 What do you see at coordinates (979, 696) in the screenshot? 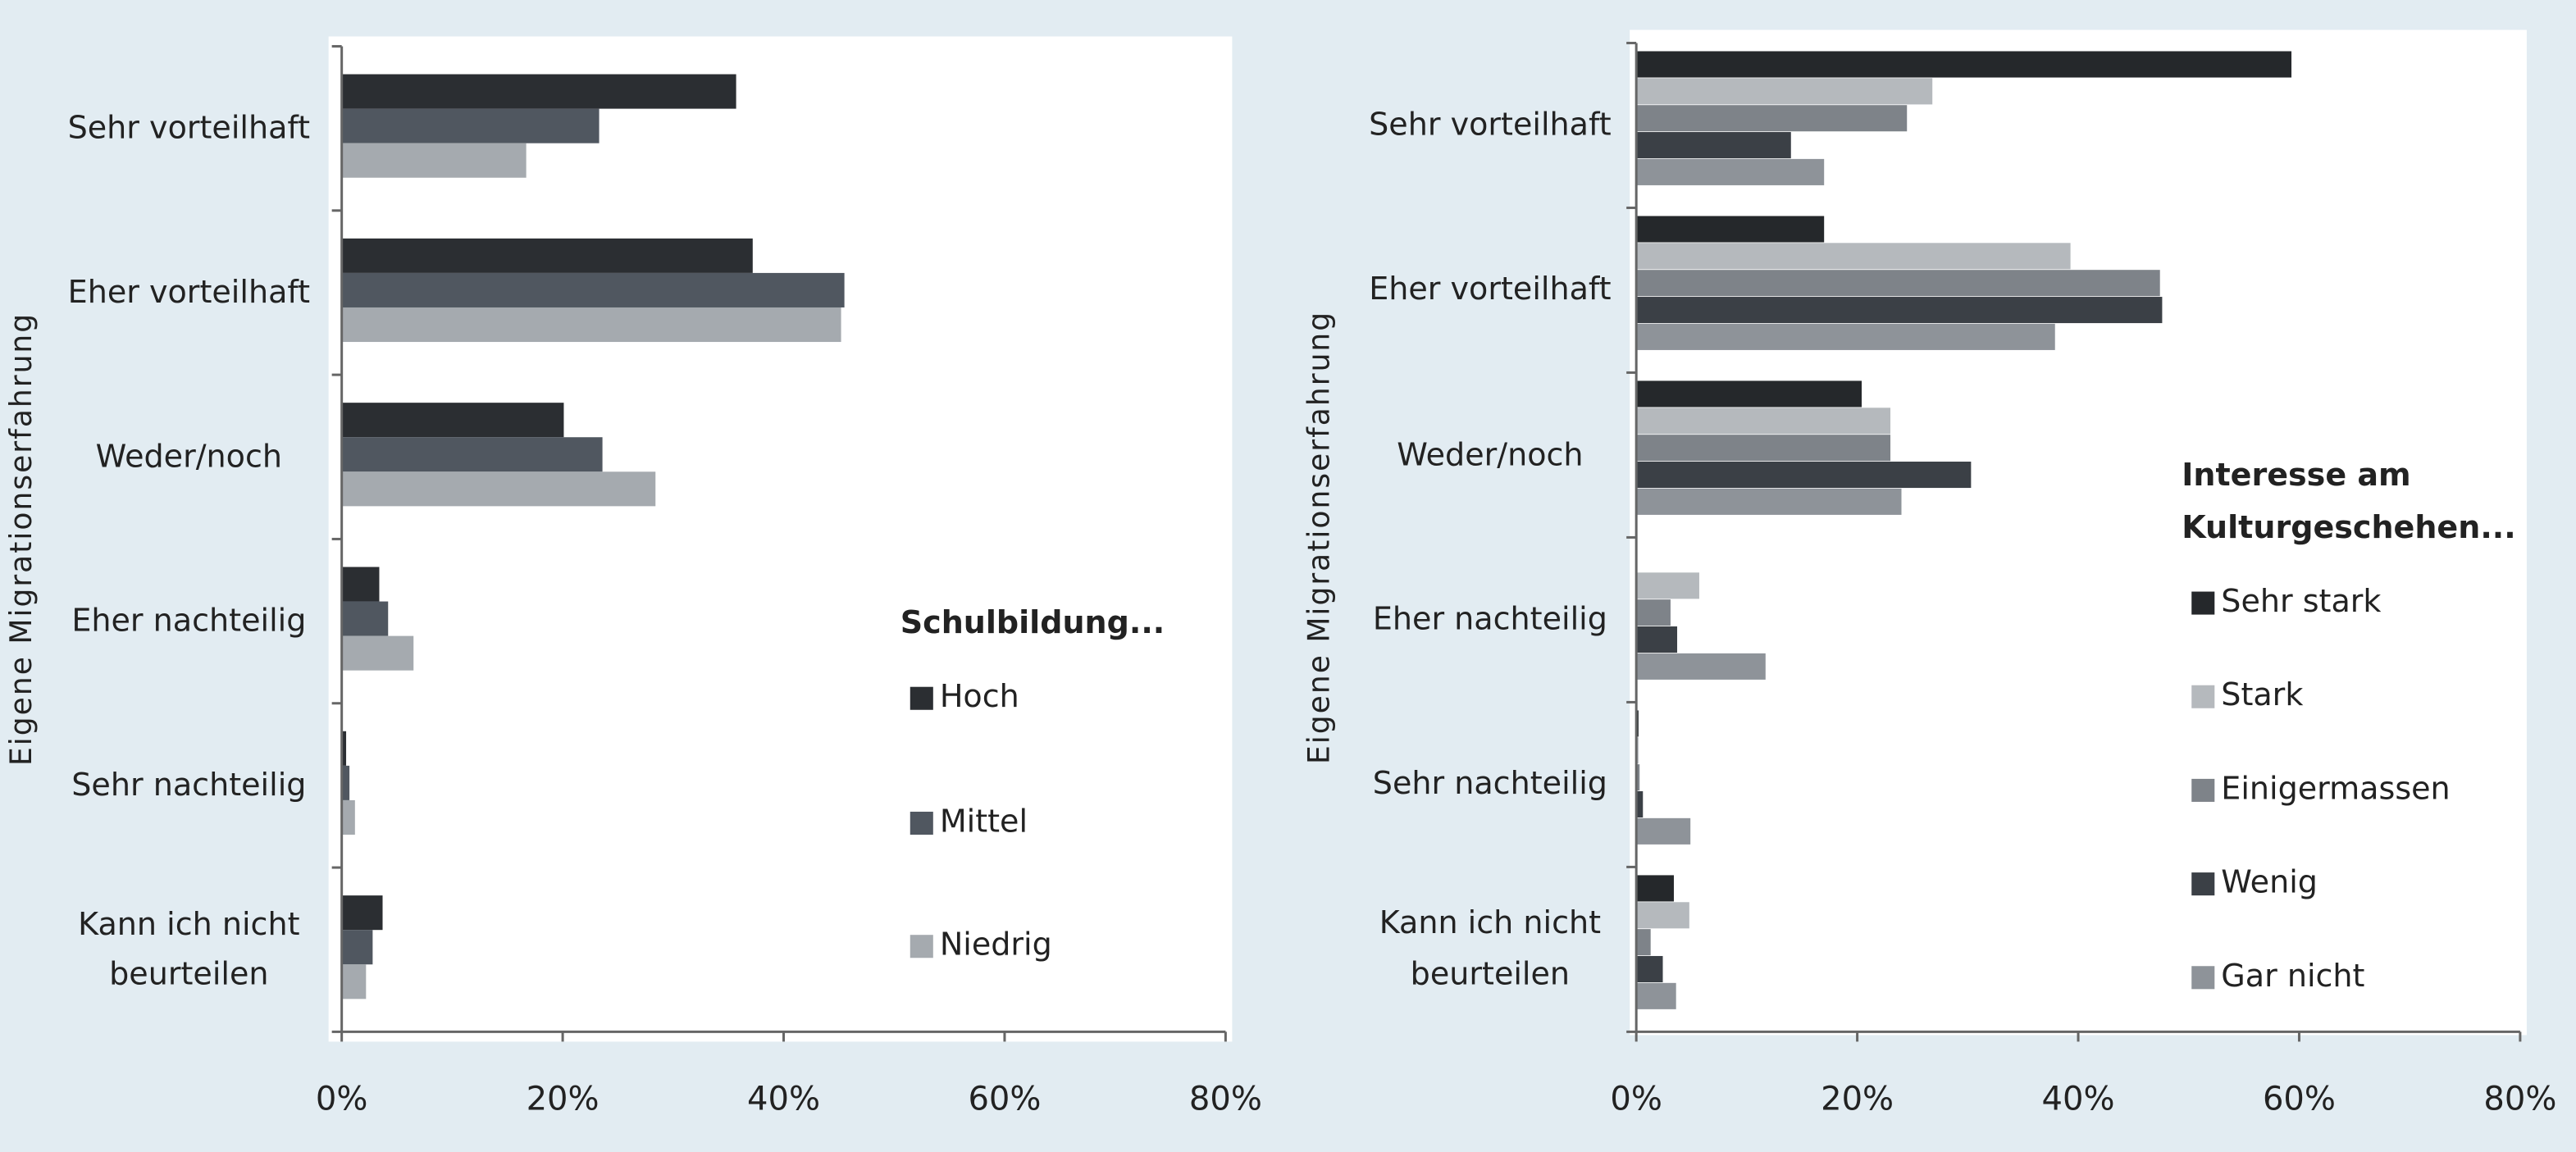
I see `legend-label: Hoch` at bounding box center [979, 696].